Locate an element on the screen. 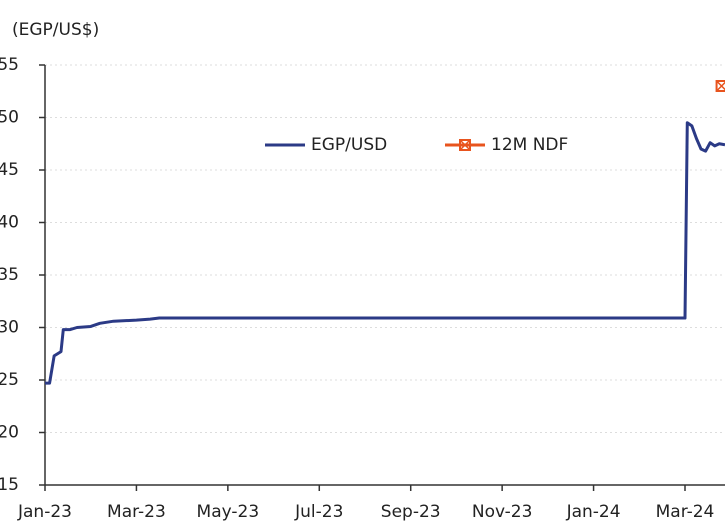  y-tick-label: 25 is located at coordinates (9, 380).